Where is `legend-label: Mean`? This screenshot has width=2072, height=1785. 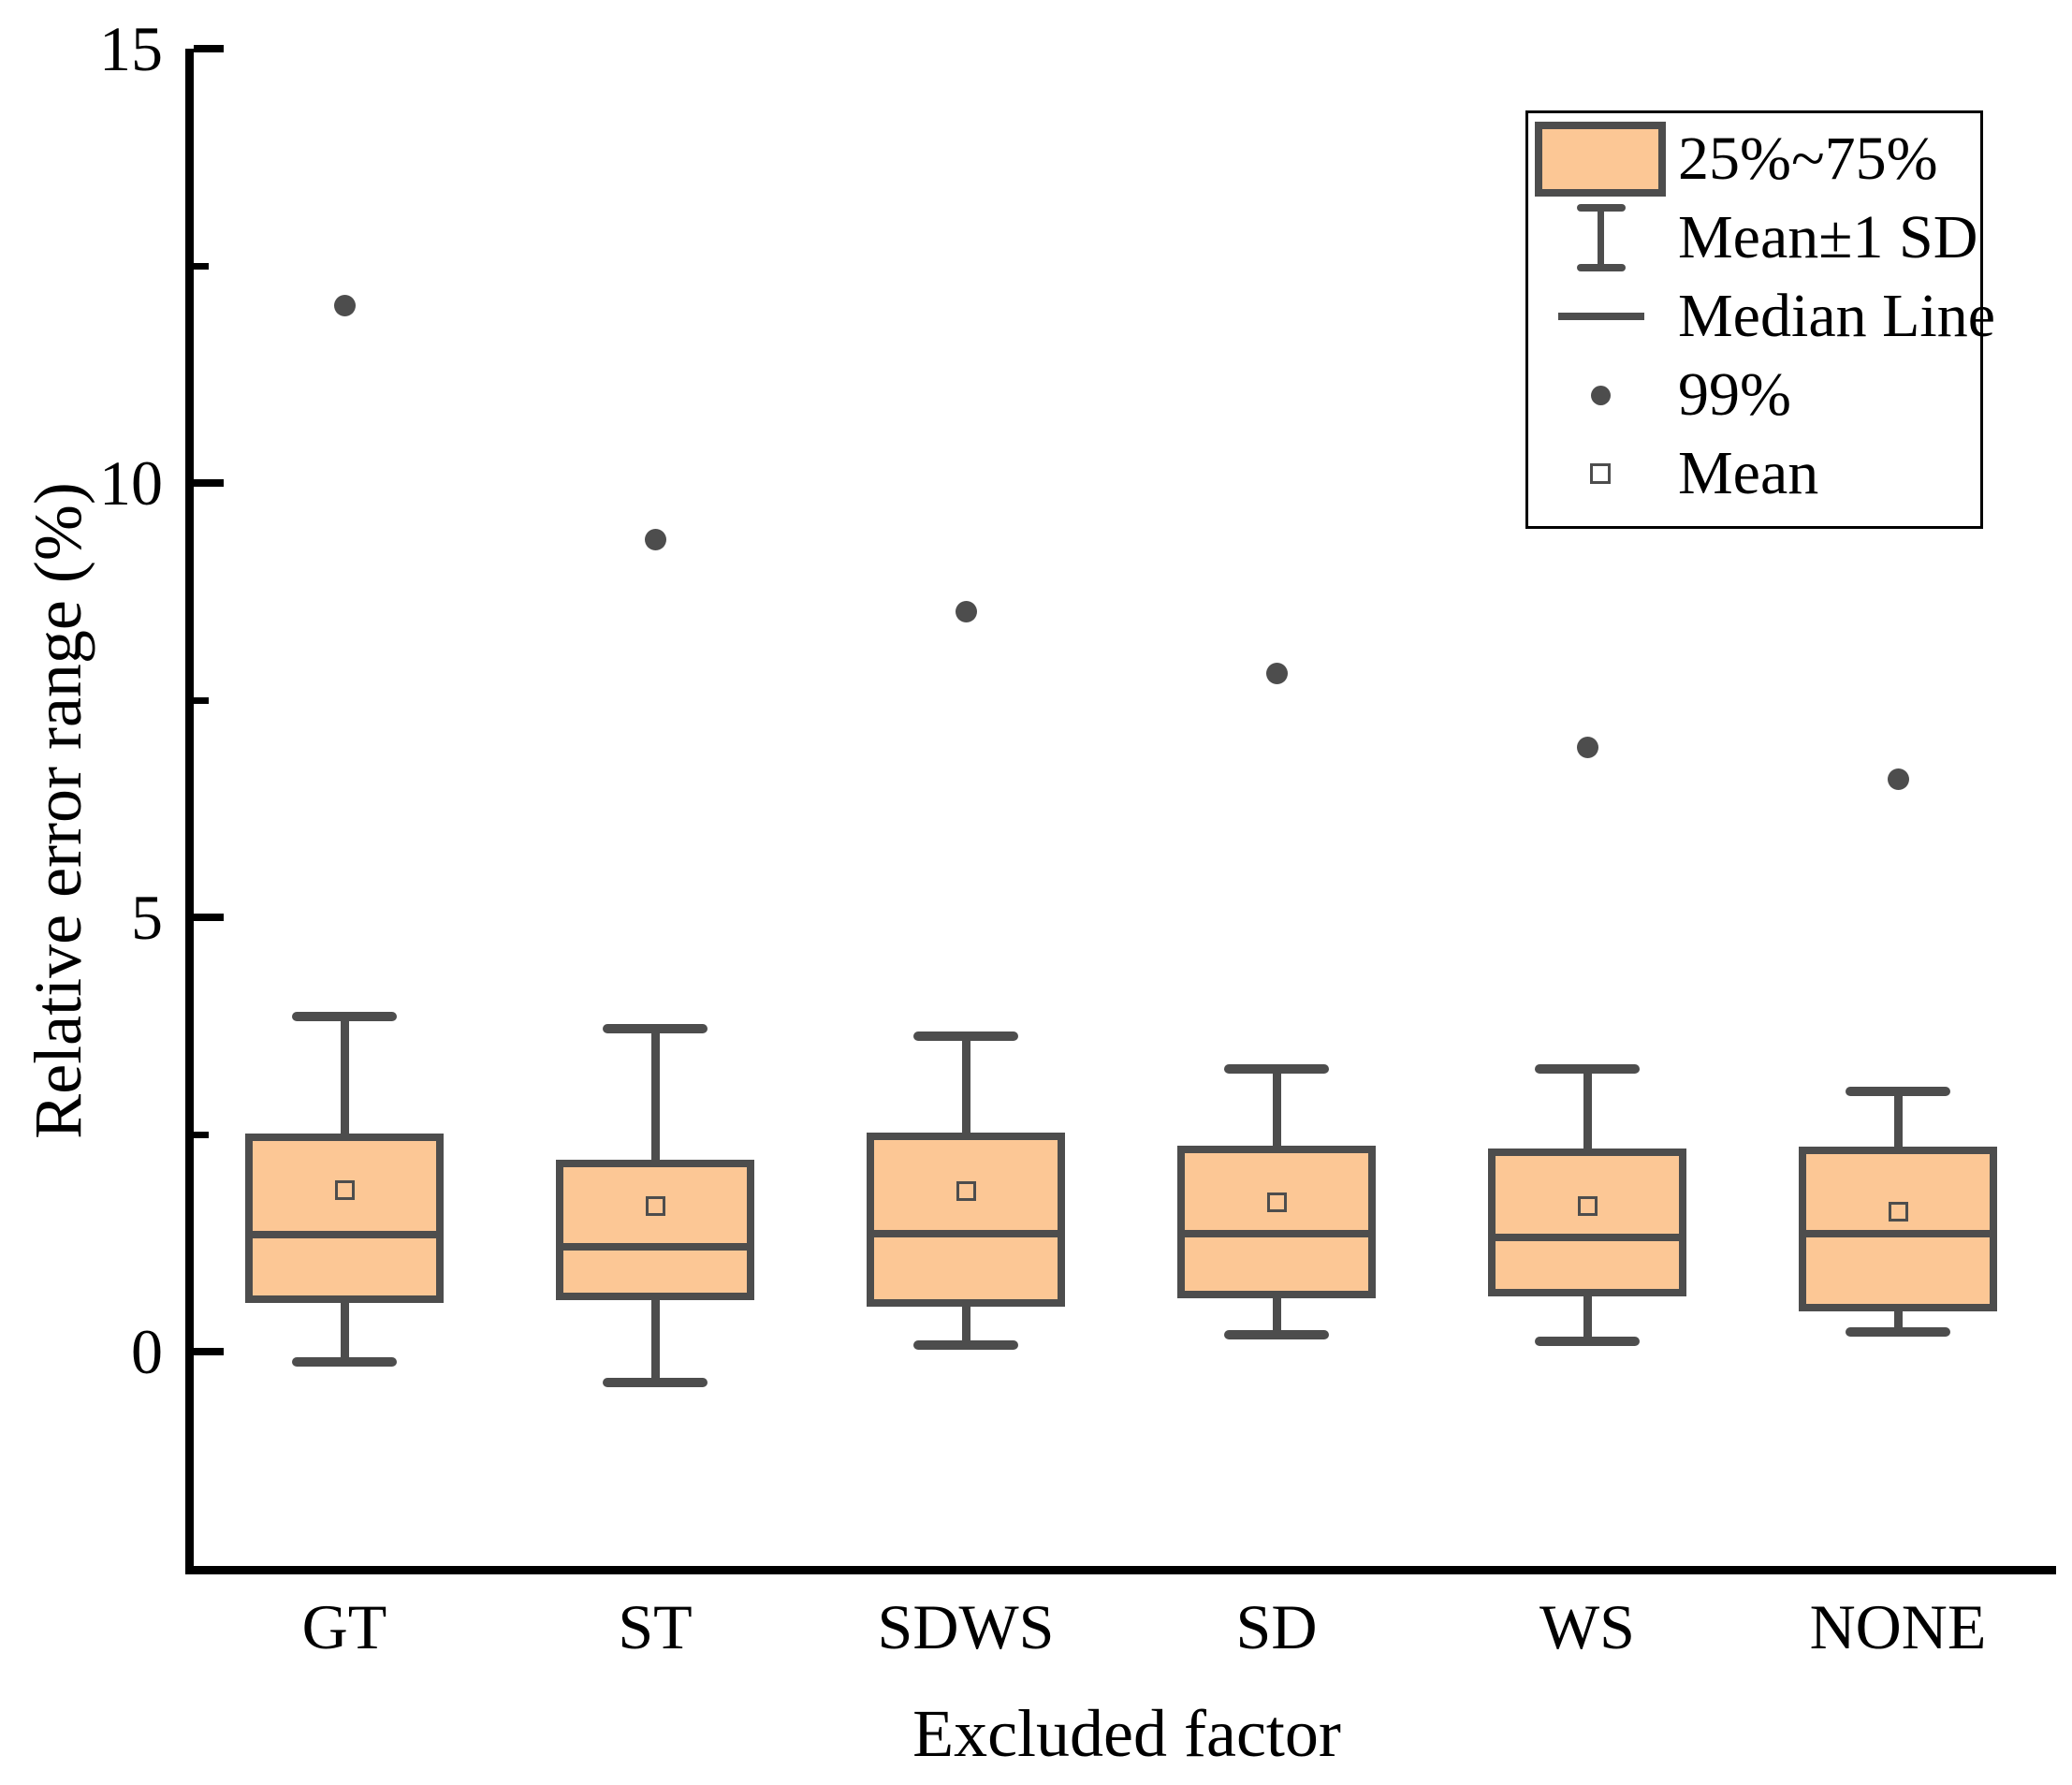
legend-label: Mean is located at coordinates (1748, 473).